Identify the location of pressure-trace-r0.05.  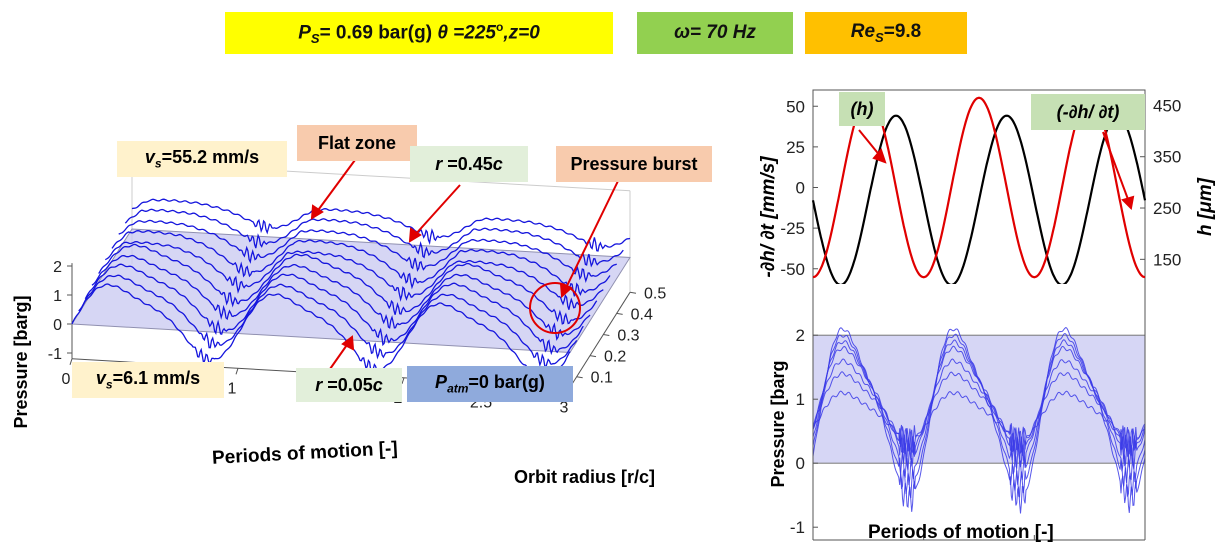
(321, 334).